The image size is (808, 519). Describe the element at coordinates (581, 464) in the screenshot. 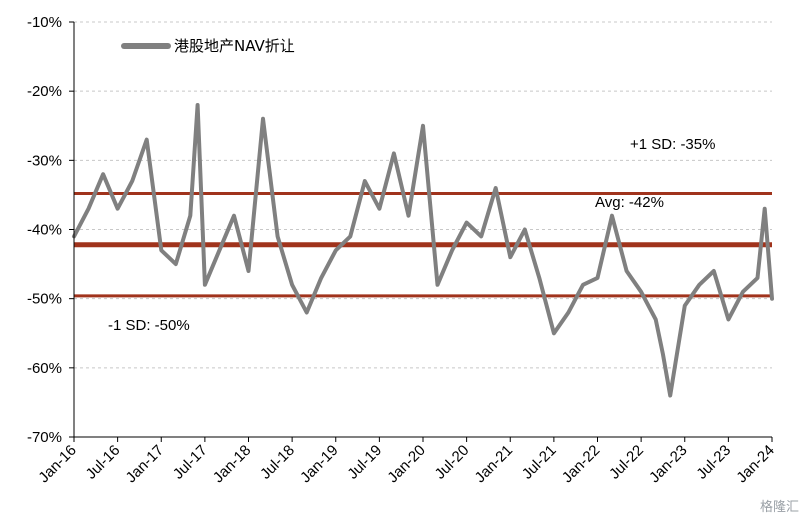

I see `x-tick-label: Jan-22` at that location.